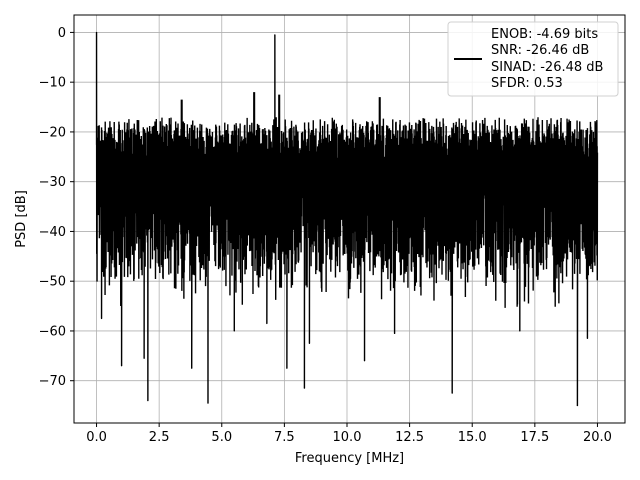 Image resolution: width=640 pixels, height=480 pixels. Describe the element at coordinates (52, 132) in the screenshot. I see `y-tick-label: −20` at that location.